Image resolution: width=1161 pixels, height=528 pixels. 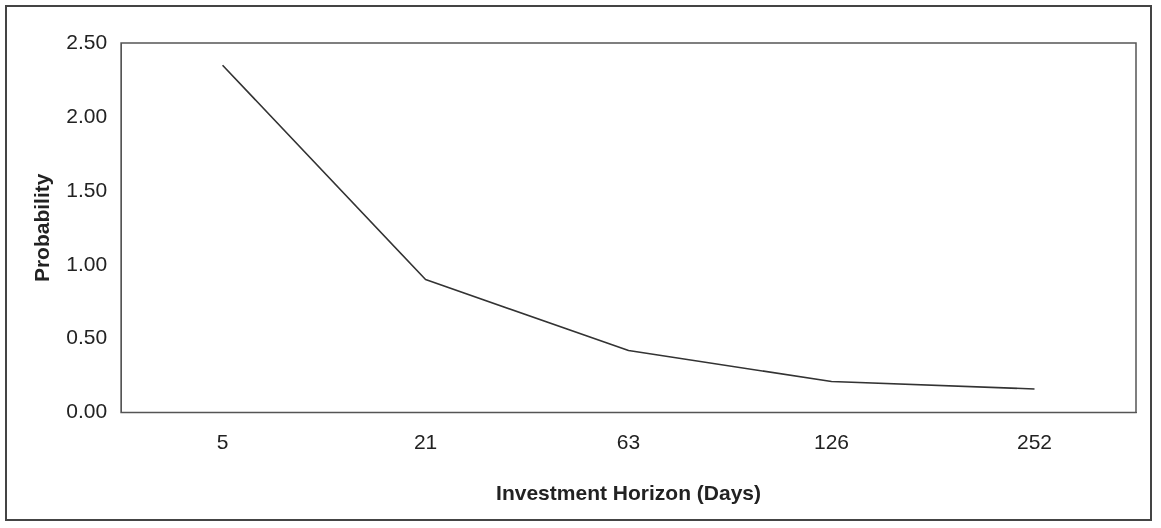 What do you see at coordinates (832, 441) in the screenshot?
I see `x-tick-label: 126` at bounding box center [832, 441].